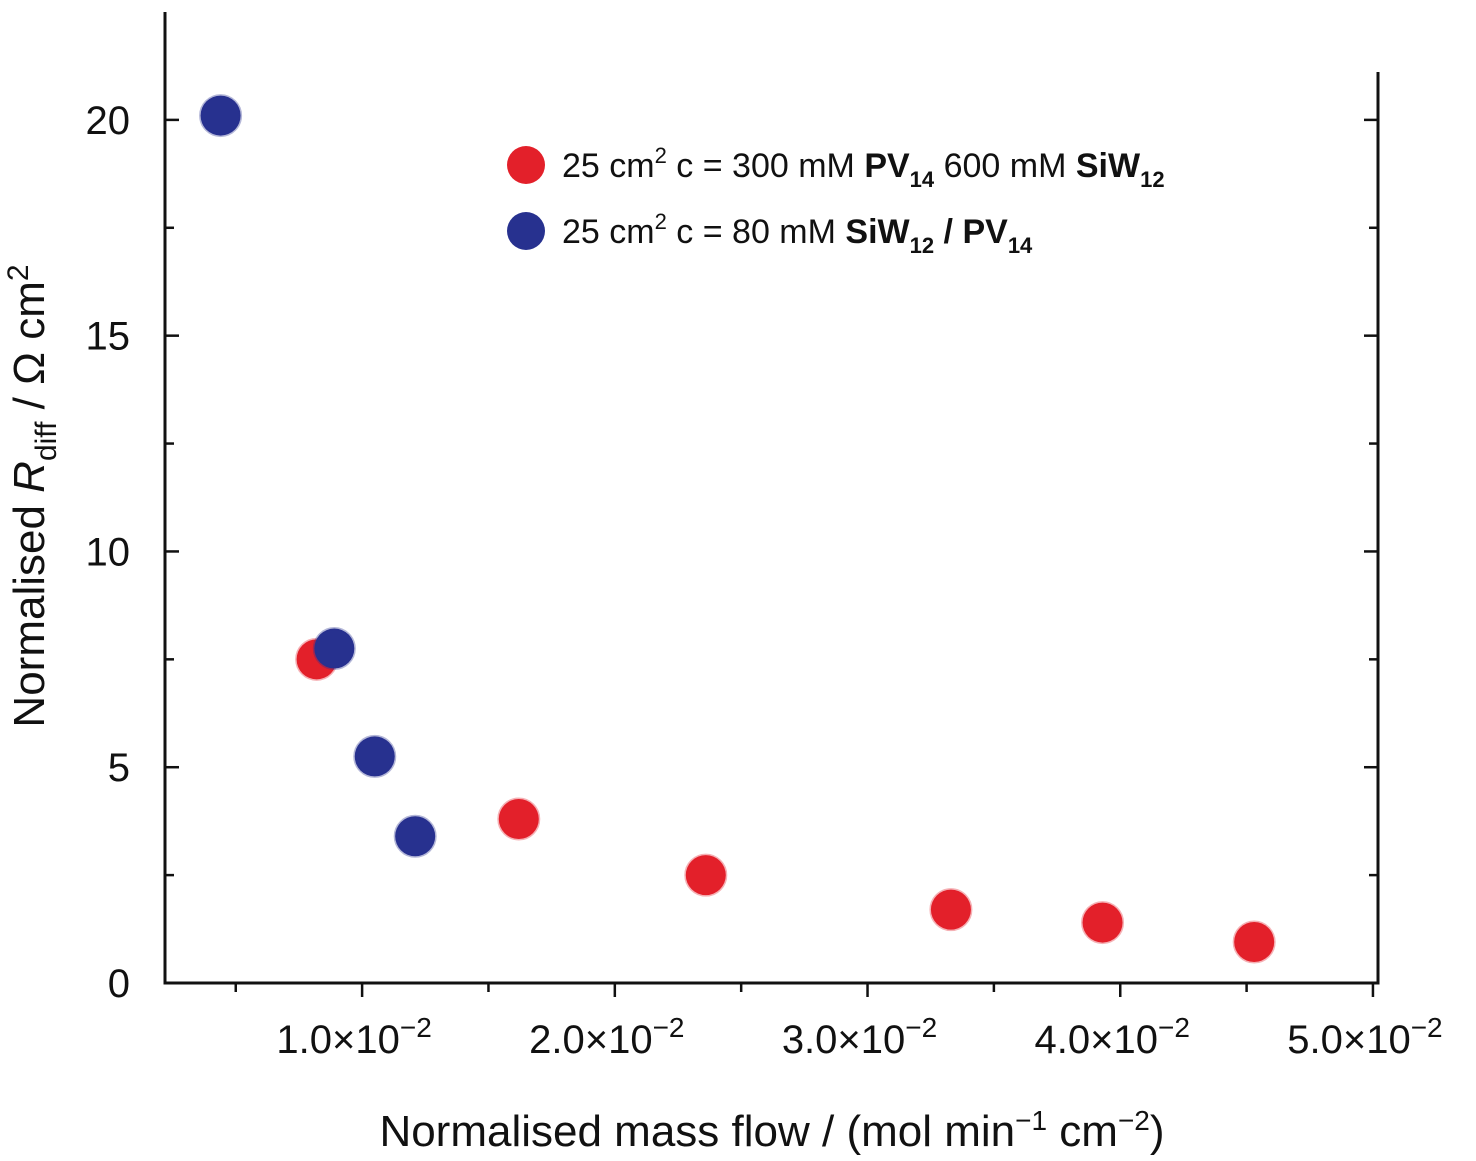  I want to click on x-tick-label: 1.0×10⁻², so click(353, 1037).